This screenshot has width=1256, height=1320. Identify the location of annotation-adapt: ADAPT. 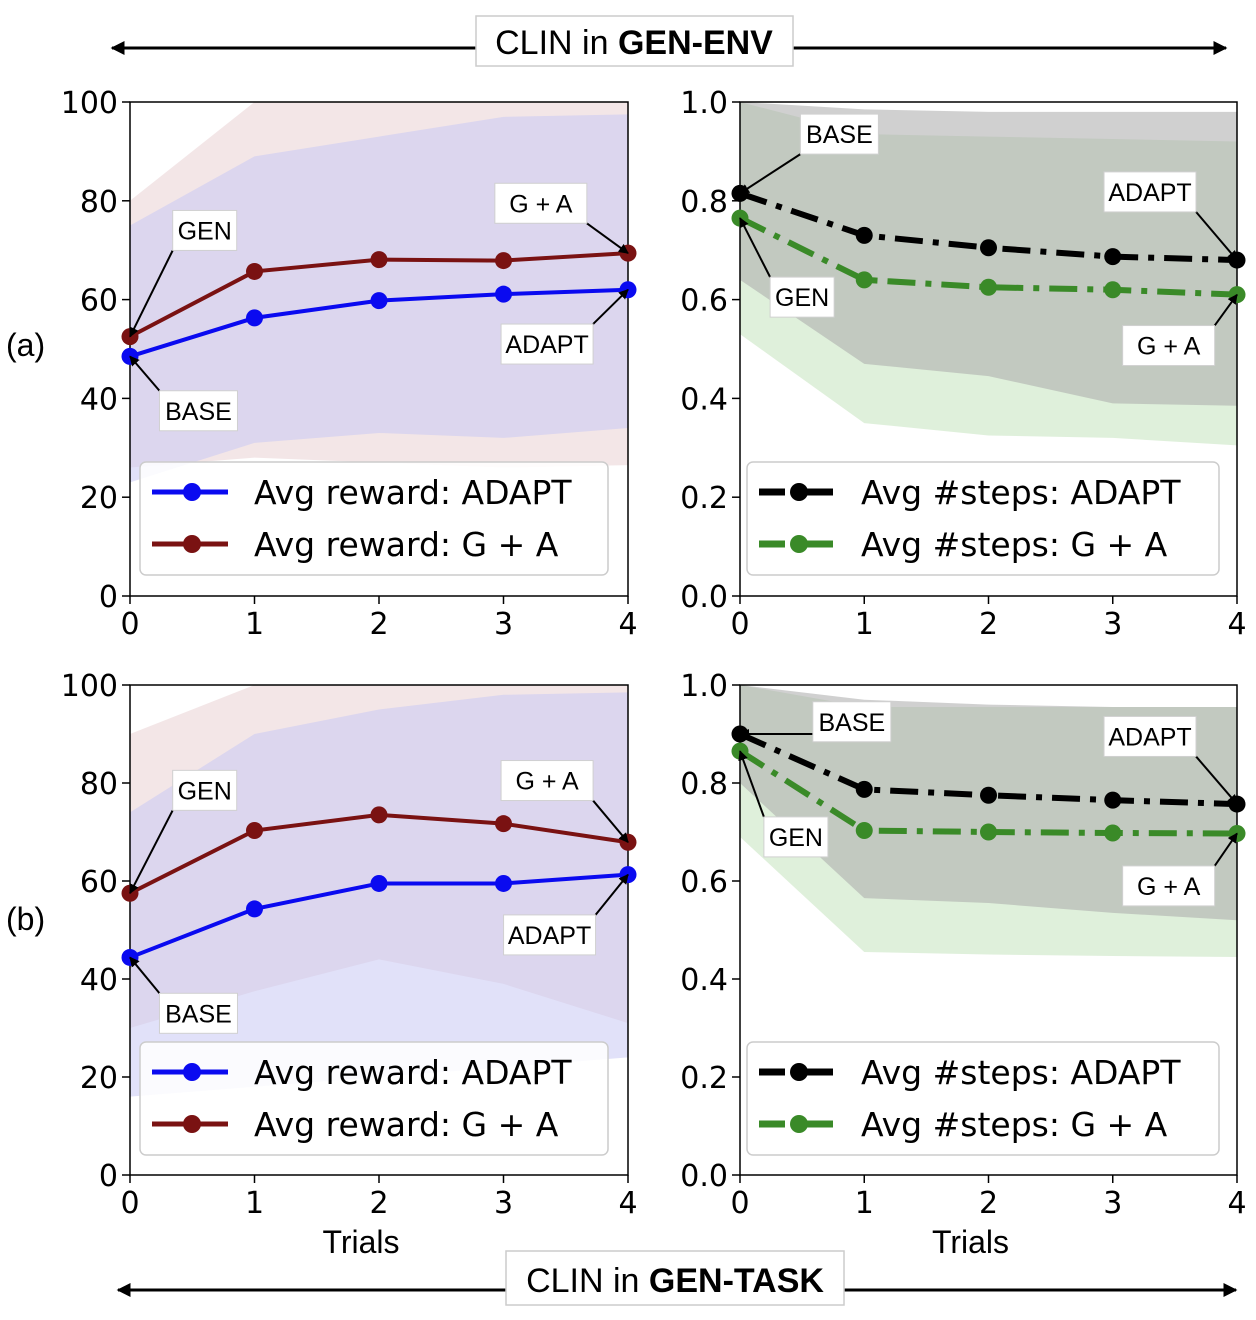
(1170, 216).